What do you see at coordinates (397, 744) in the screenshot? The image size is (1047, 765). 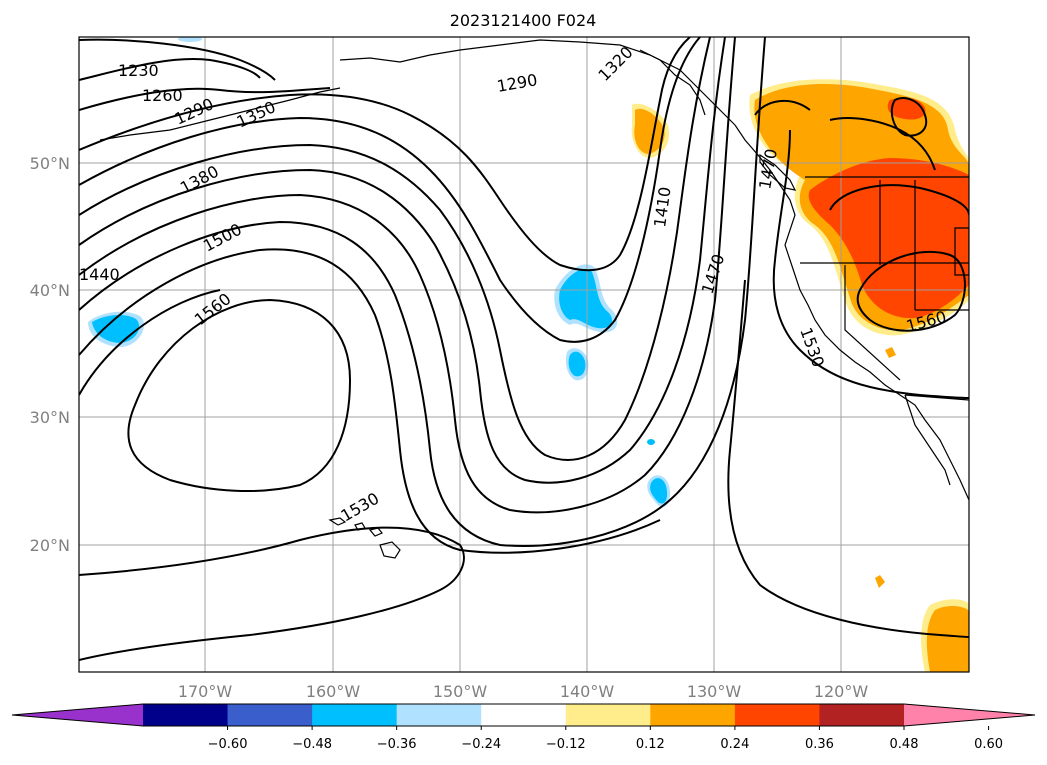 I see `colorbar-tick-label: −0.36` at bounding box center [397, 744].